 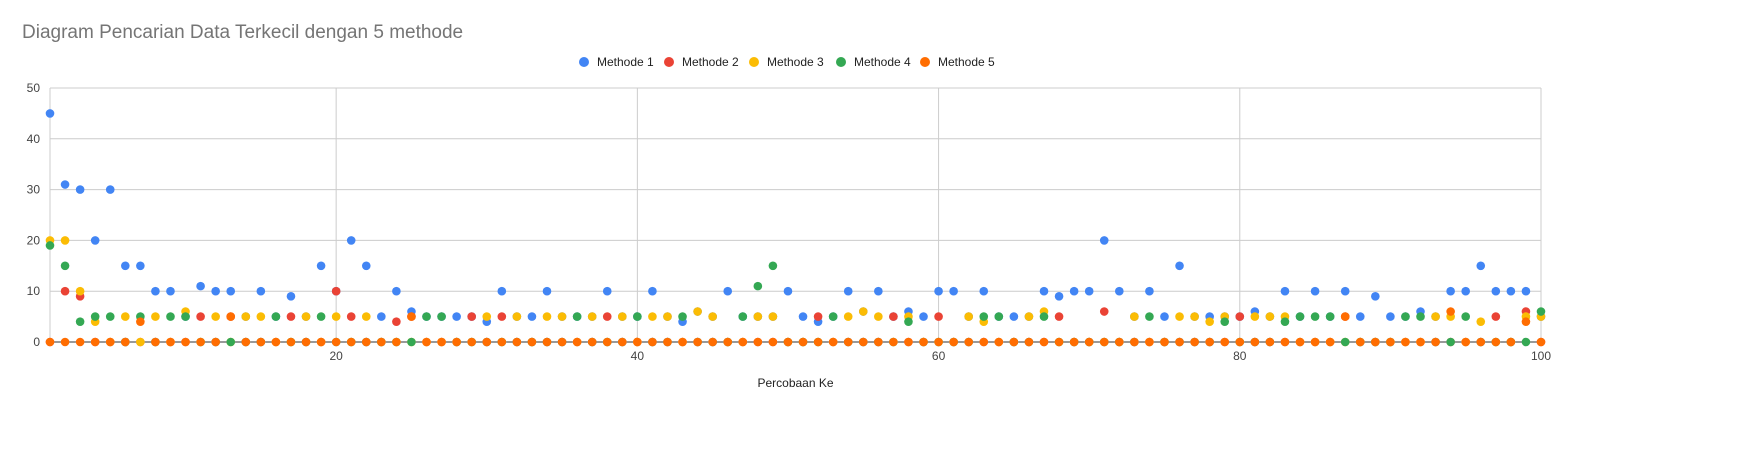 What do you see at coordinates (701, 62) in the screenshot?
I see `legend-item-2: Methode 2` at bounding box center [701, 62].